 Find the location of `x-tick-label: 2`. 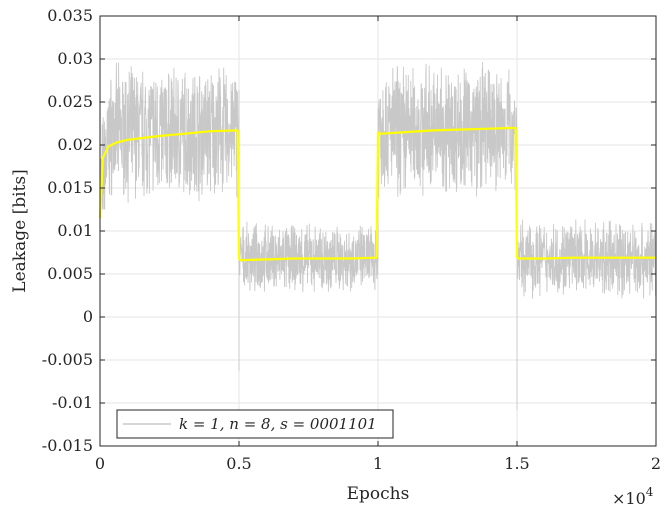

x-tick-label: 2 is located at coordinates (656, 463).